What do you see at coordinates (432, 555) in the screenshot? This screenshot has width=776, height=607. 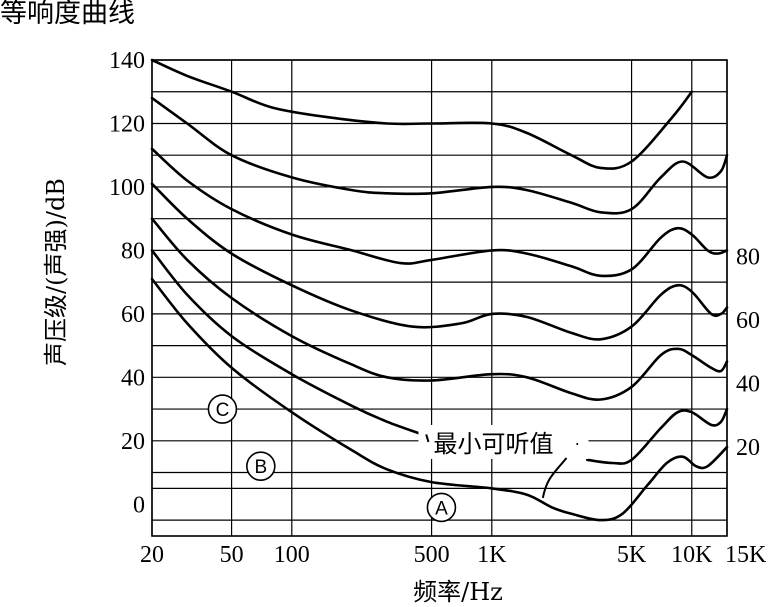 I see `x-tick-label: 500` at bounding box center [432, 555].